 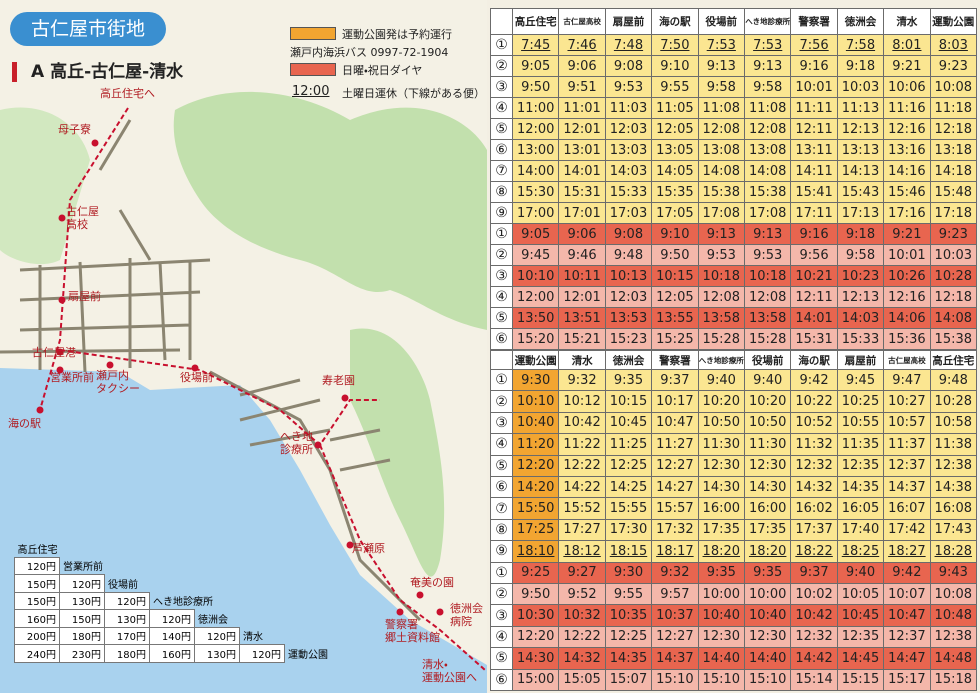 What do you see at coordinates (628, 339) in the screenshot?
I see `departure-time: 15:23` at bounding box center [628, 339].